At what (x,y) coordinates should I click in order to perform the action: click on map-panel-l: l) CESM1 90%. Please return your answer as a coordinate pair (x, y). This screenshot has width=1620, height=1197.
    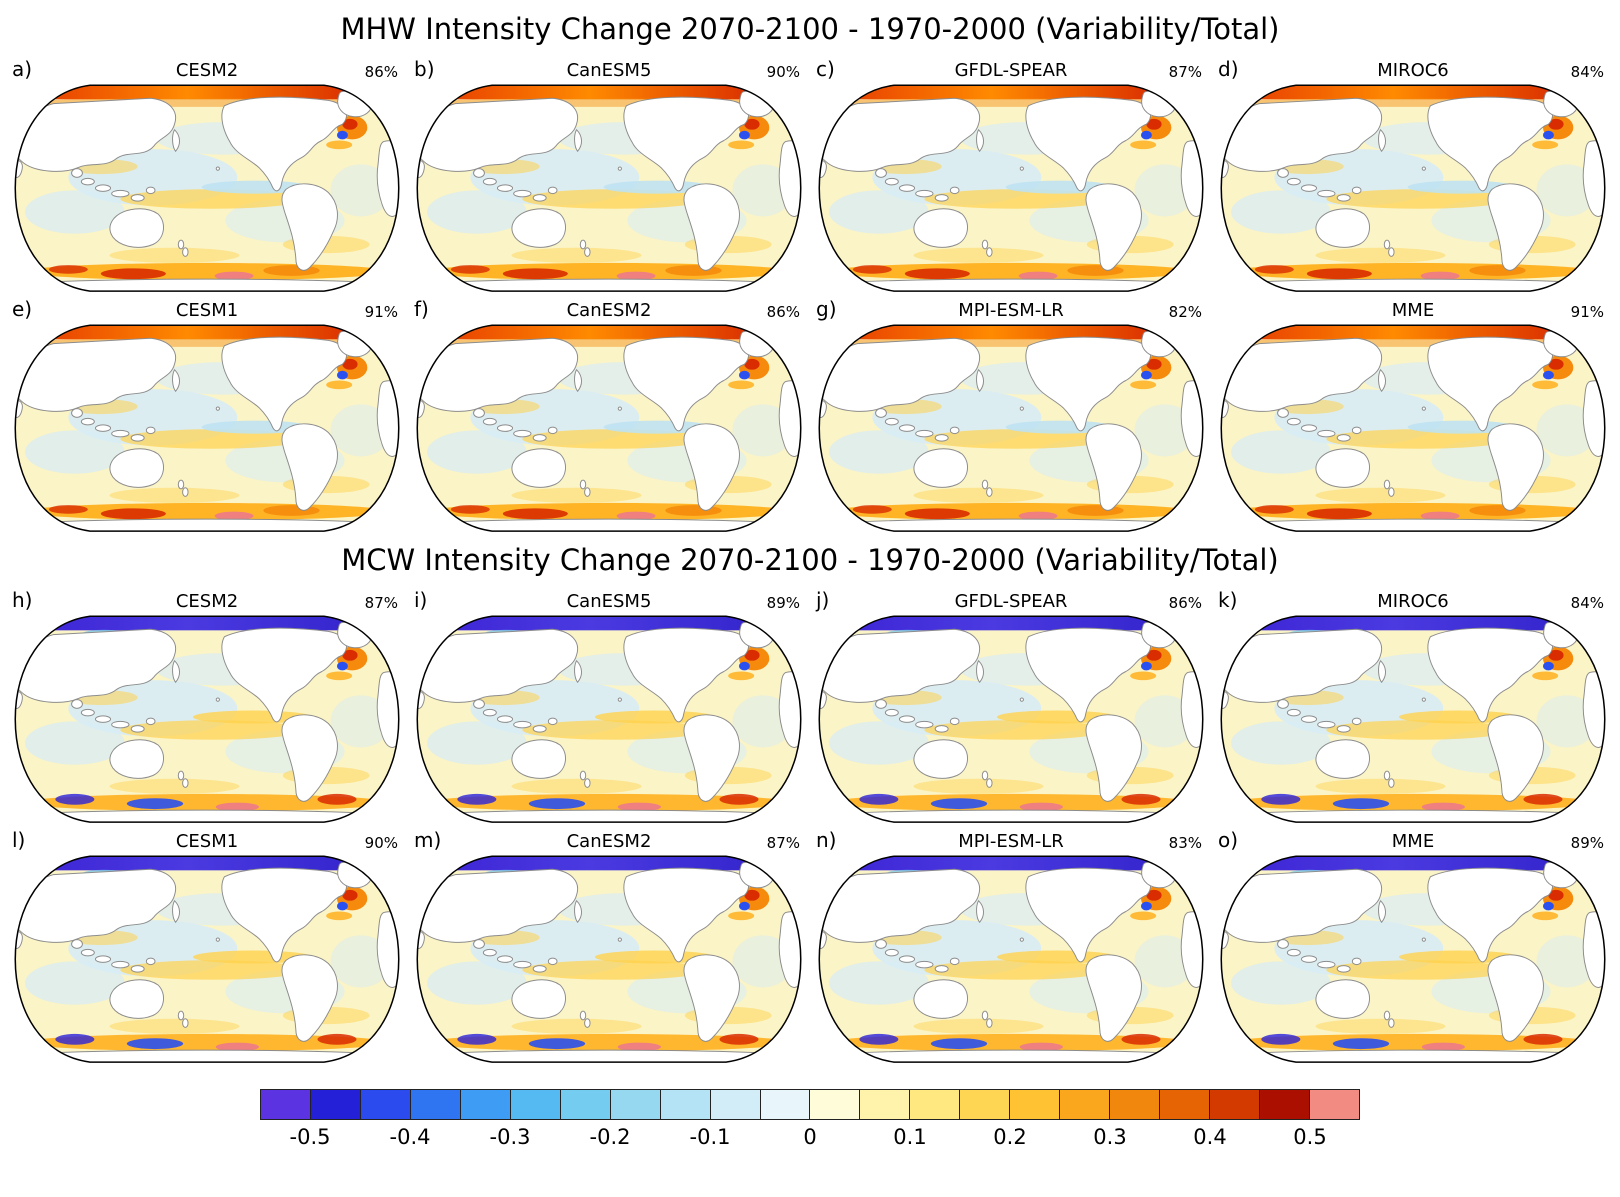
    Looking at the image, I should click on (207, 946).